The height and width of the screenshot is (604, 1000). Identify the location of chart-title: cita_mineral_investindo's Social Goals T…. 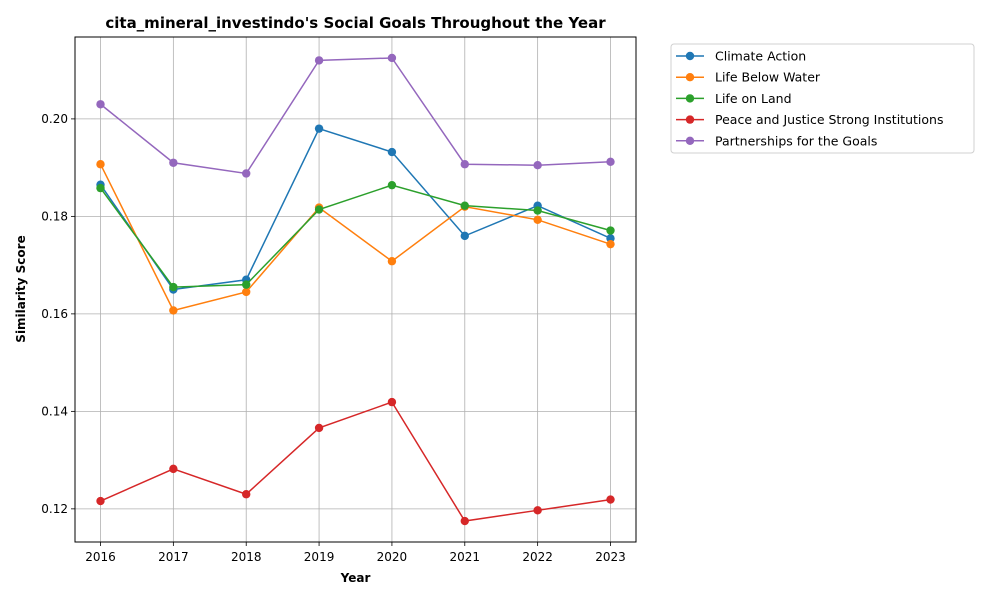
(355, 23).